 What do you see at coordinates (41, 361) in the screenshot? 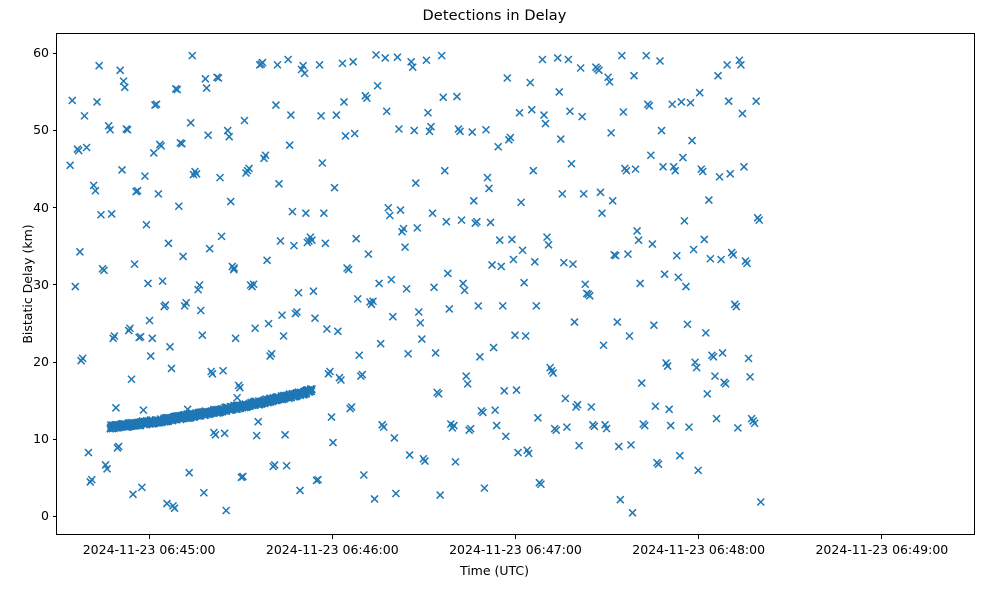
I see `y-axis-tick-label: 20` at bounding box center [41, 361].